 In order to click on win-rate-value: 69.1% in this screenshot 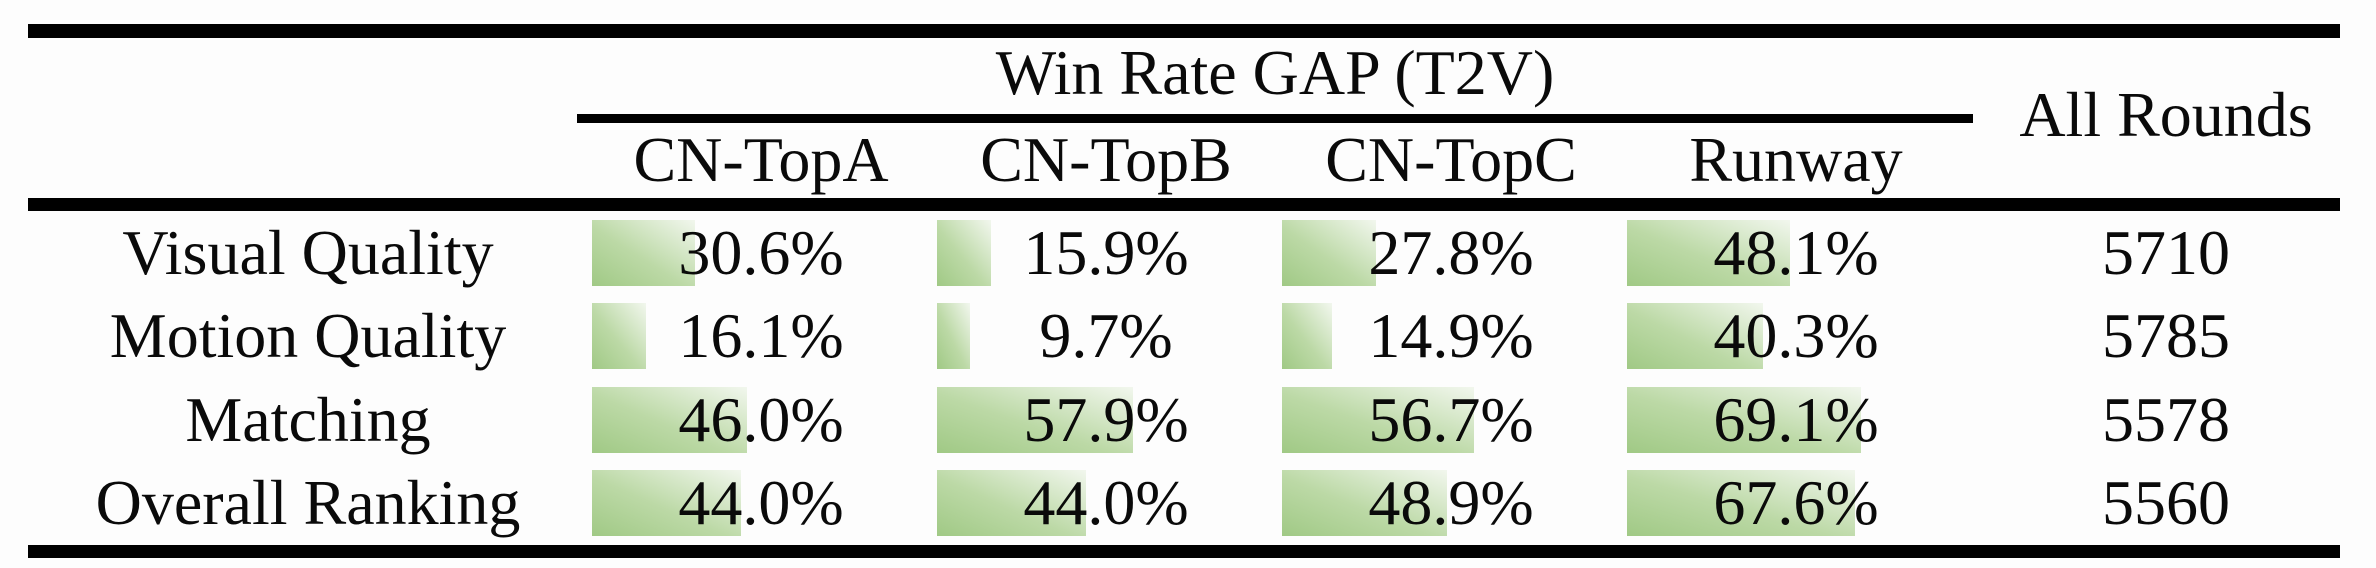, I will do `click(1796, 419)`.